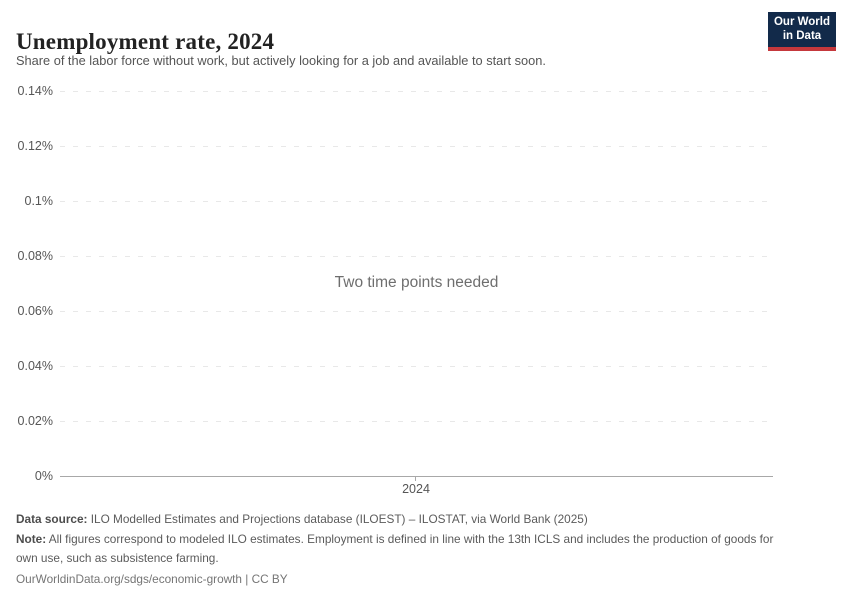 This screenshot has width=850, height=600. I want to click on owid-logo: Our World in Data, so click(802, 31).